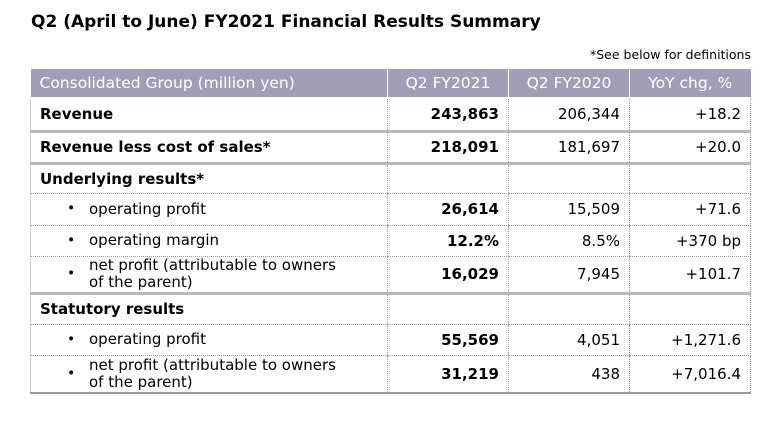 This screenshot has height=430, width=781. Describe the element at coordinates (690, 83) in the screenshot. I see `header-yoy-change: YoY chg, %` at that location.